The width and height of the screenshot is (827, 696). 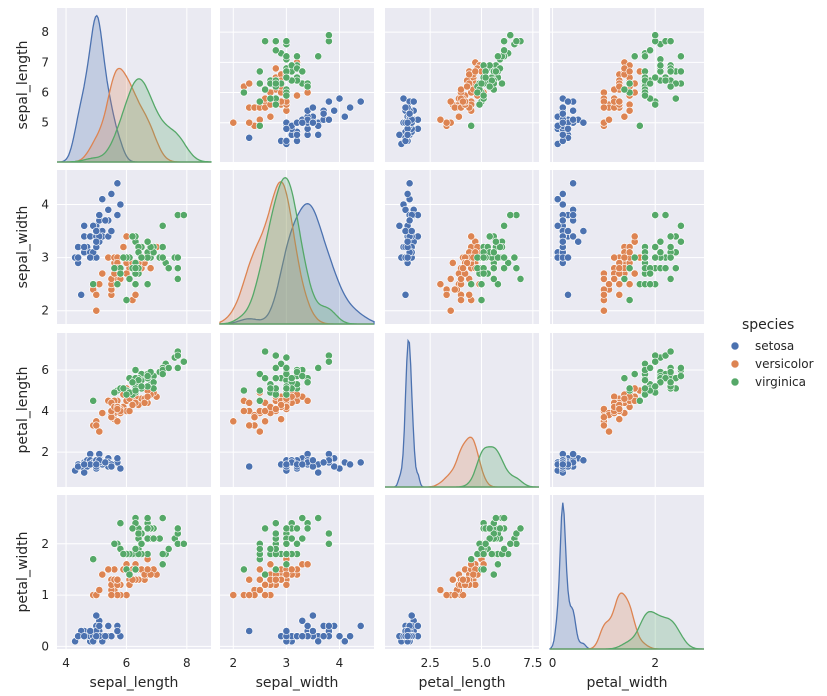 What do you see at coordinates (462, 410) in the screenshot?
I see `panel-petal_length-vs-petal_length` at bounding box center [462, 410].